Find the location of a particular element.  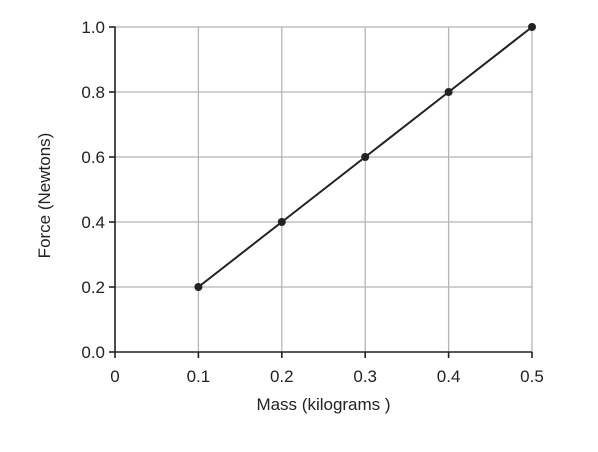

y-tick-label: 0.6 is located at coordinates (93, 157).